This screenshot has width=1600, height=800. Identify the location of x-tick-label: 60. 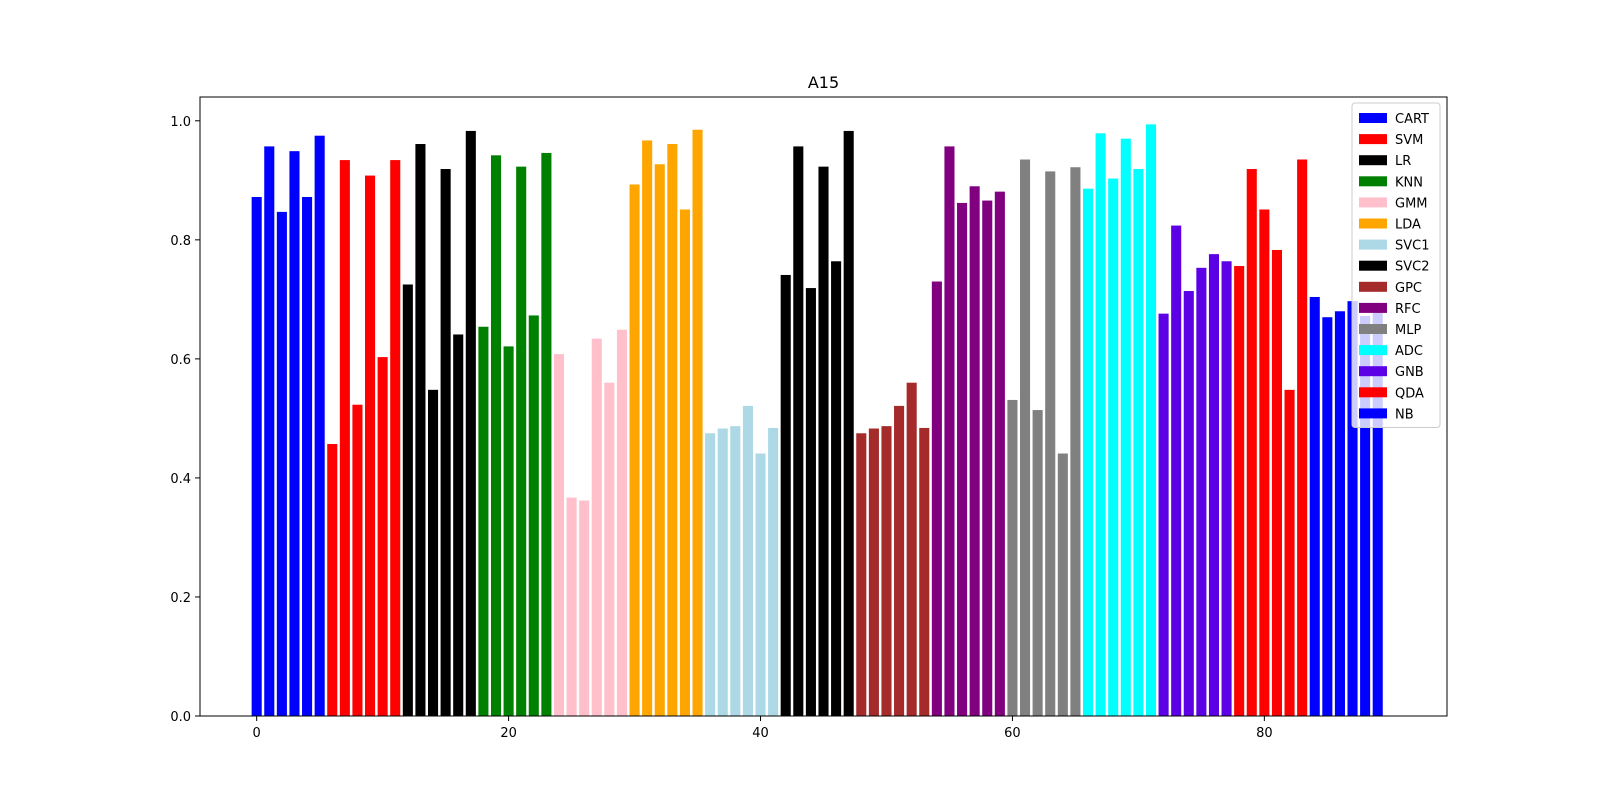
(1012, 733).